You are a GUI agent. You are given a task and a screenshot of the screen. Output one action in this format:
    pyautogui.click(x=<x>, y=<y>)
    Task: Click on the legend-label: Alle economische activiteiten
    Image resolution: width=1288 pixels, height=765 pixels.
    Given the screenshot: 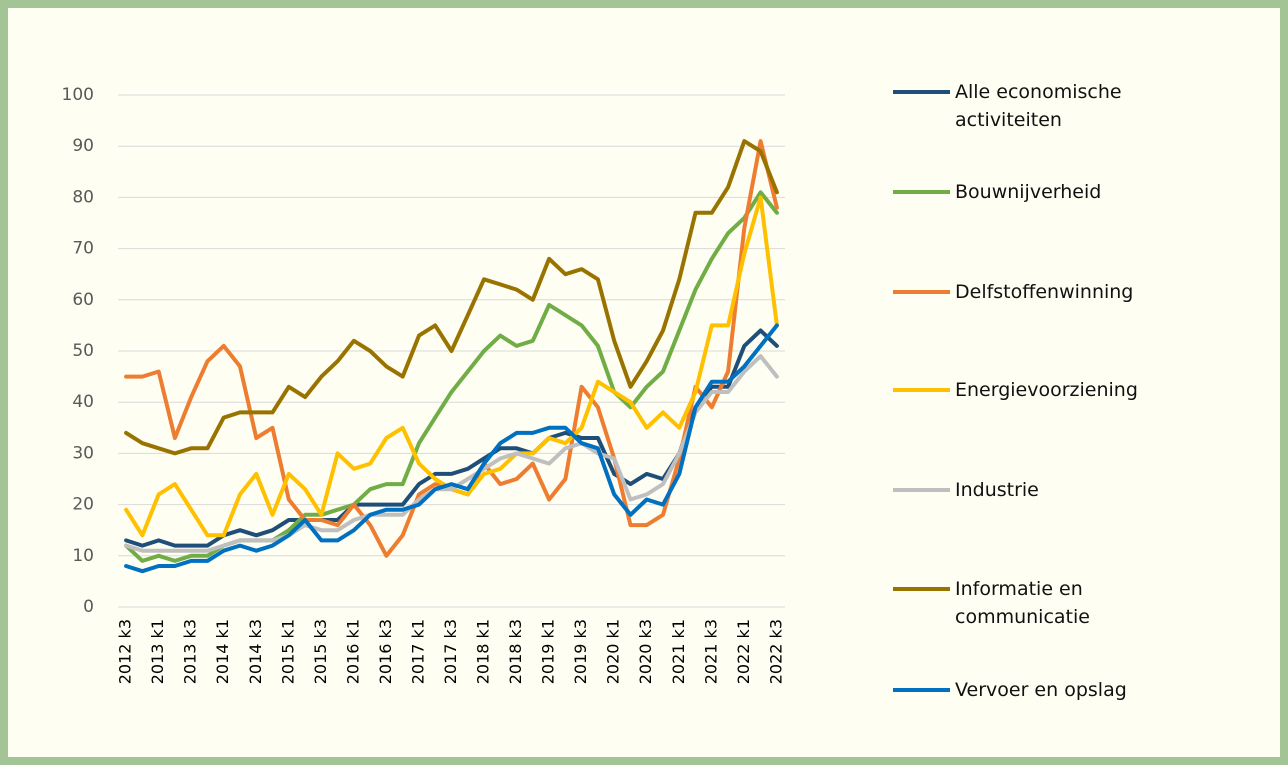 What is the action you would take?
    pyautogui.click(x=1038, y=106)
    